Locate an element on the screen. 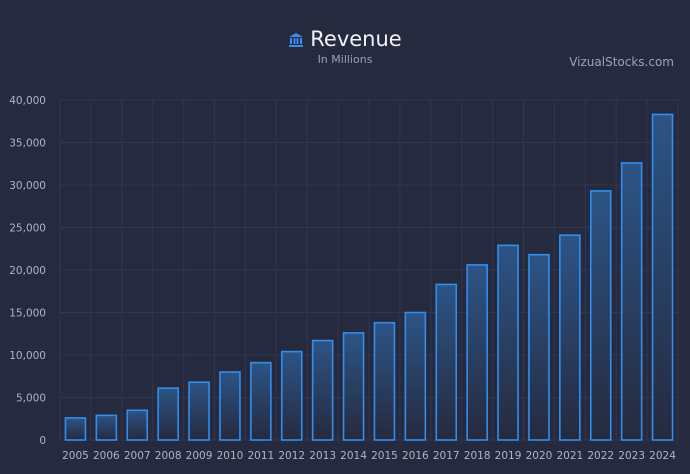 This screenshot has width=690, height=474. bar-2015 is located at coordinates (384, 381).